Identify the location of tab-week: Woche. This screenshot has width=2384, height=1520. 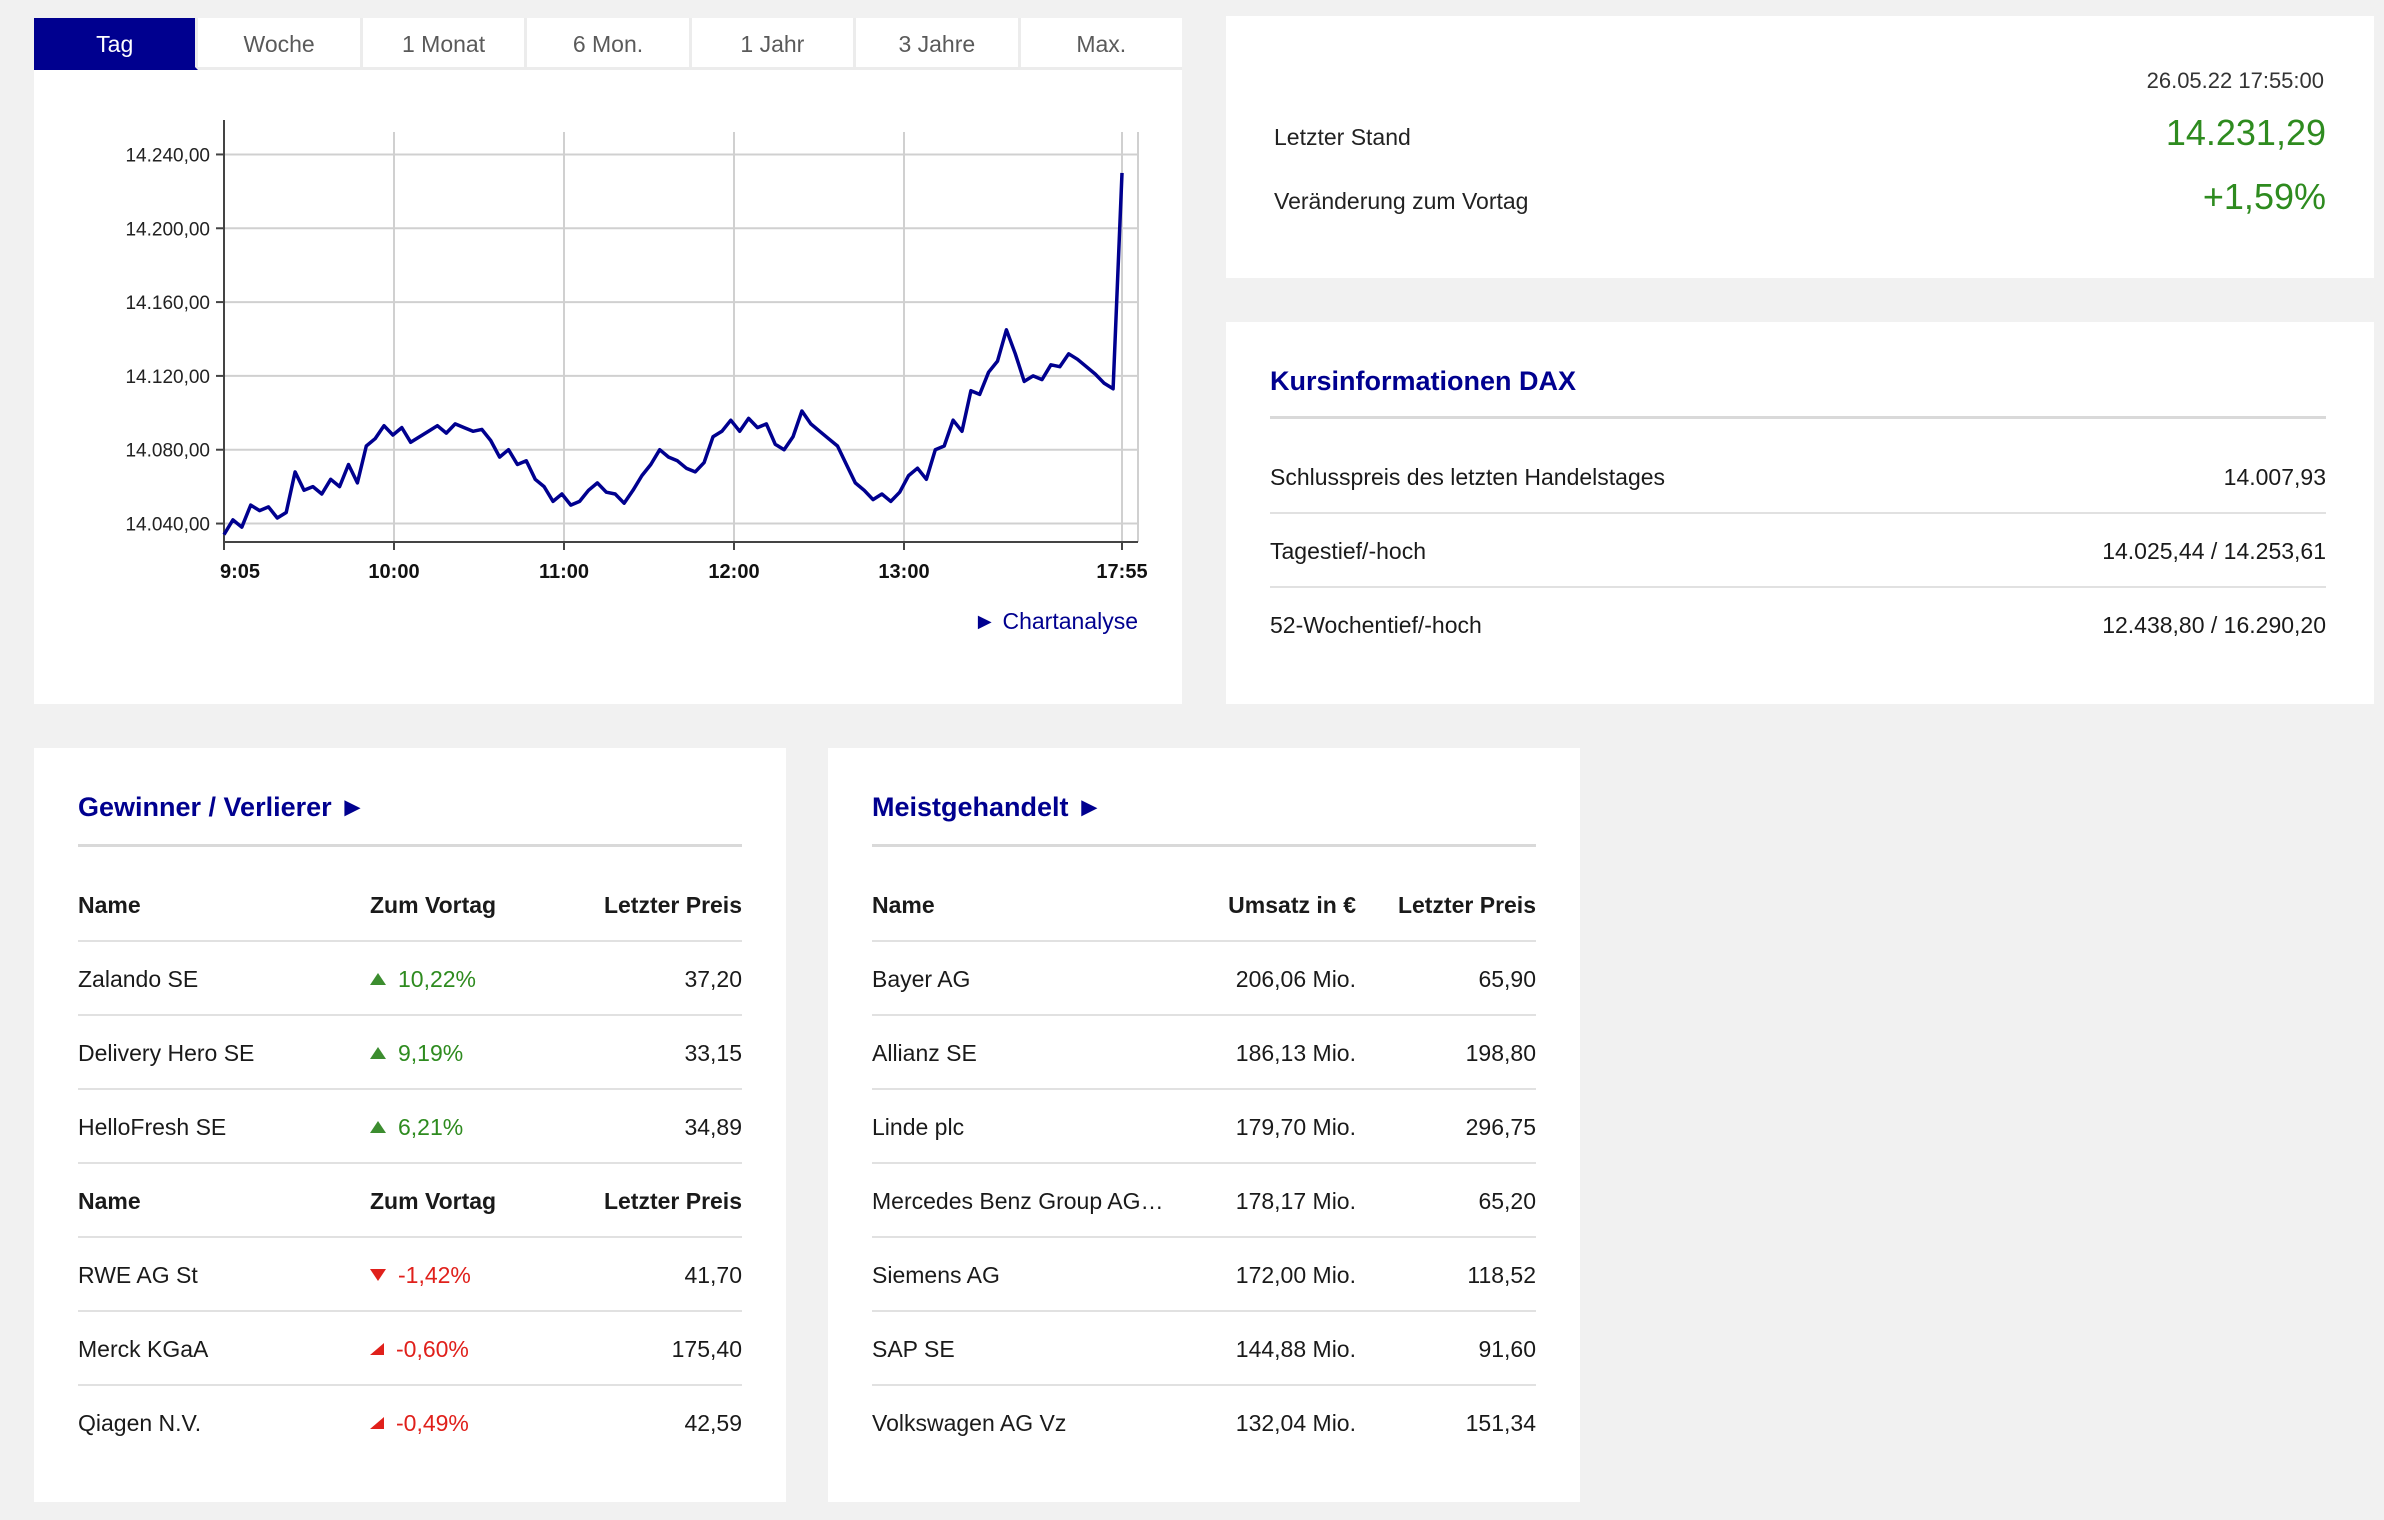
(280, 44).